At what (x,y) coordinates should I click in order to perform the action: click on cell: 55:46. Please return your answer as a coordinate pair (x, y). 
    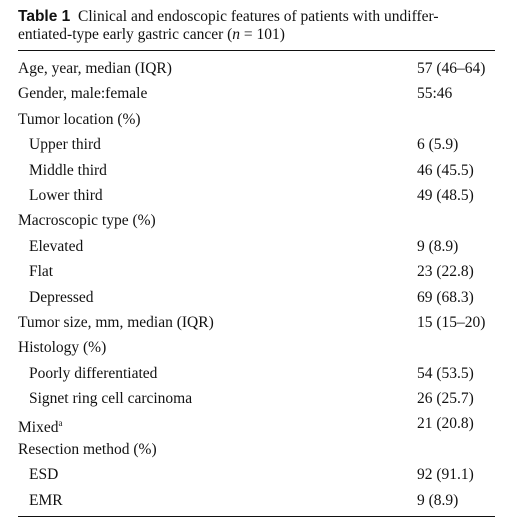
    Looking at the image, I should click on (435, 94).